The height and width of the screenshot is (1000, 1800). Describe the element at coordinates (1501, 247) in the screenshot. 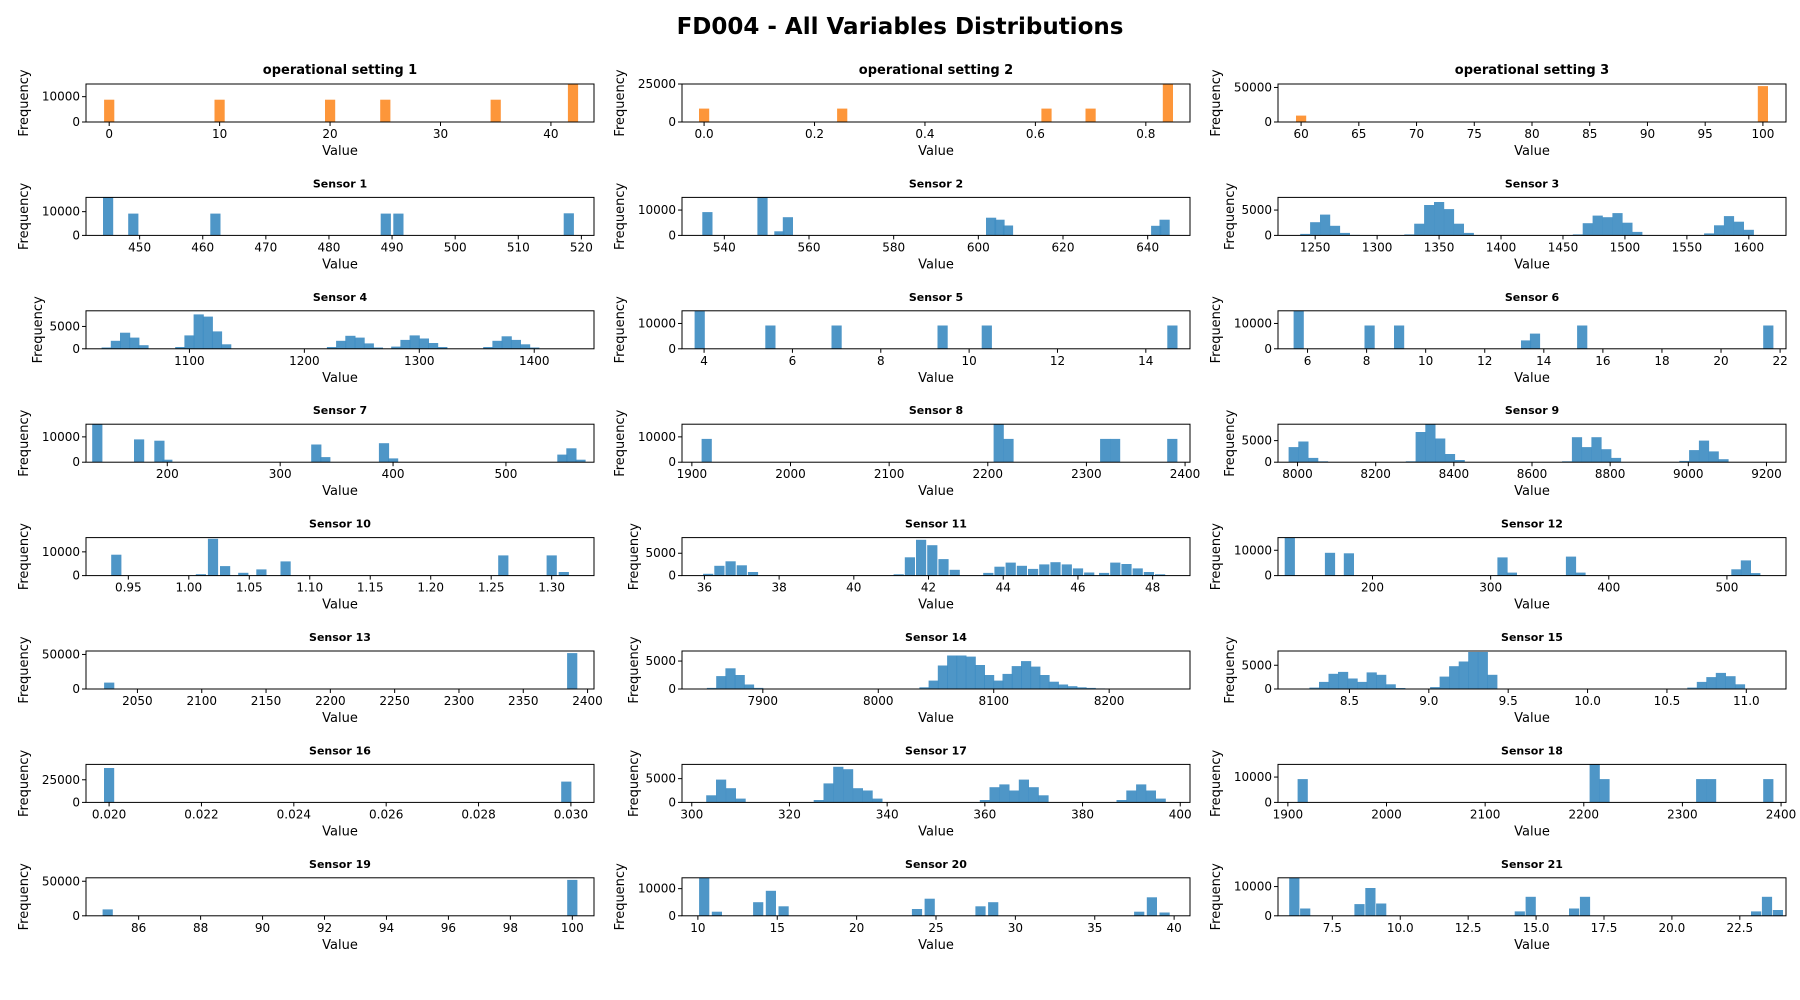

I see `x-tick-label: 1400` at that location.